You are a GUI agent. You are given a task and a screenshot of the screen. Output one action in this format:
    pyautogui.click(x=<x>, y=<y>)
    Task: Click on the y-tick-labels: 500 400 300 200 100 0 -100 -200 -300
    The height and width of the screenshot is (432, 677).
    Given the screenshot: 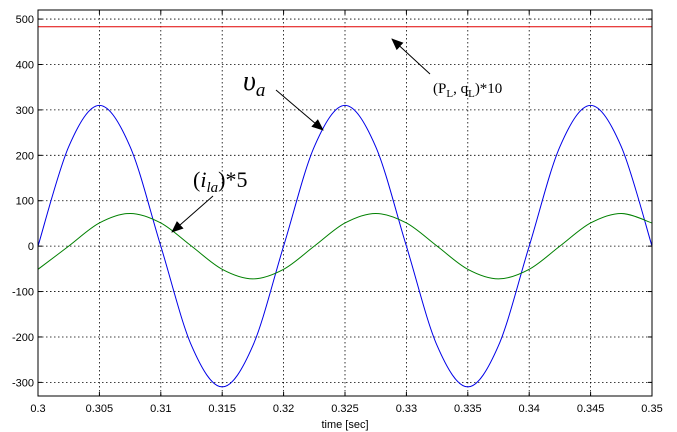 What is the action you would take?
    pyautogui.click(x=23, y=201)
    